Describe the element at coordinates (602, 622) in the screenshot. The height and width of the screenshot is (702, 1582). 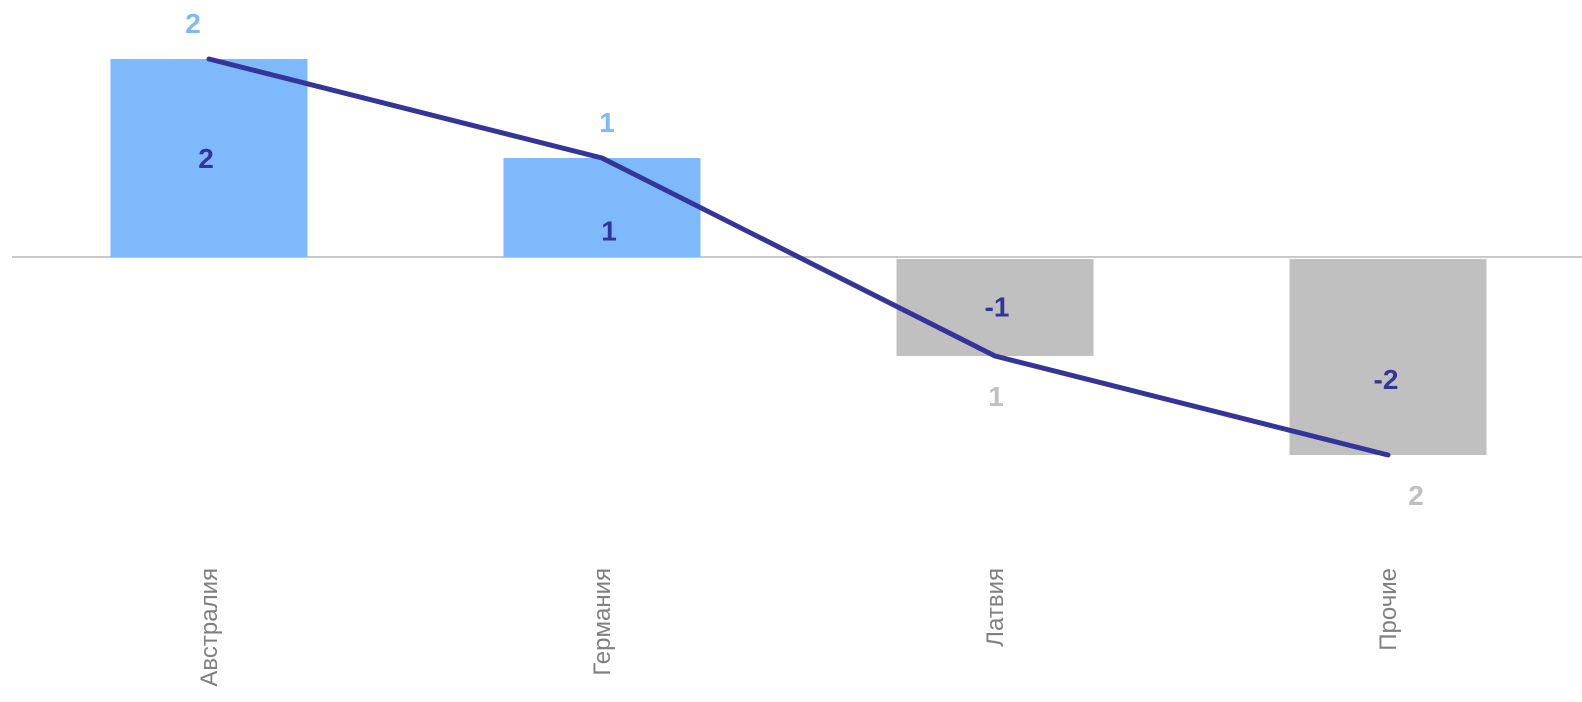
I see `x-tick-label-2: Германия` at that location.